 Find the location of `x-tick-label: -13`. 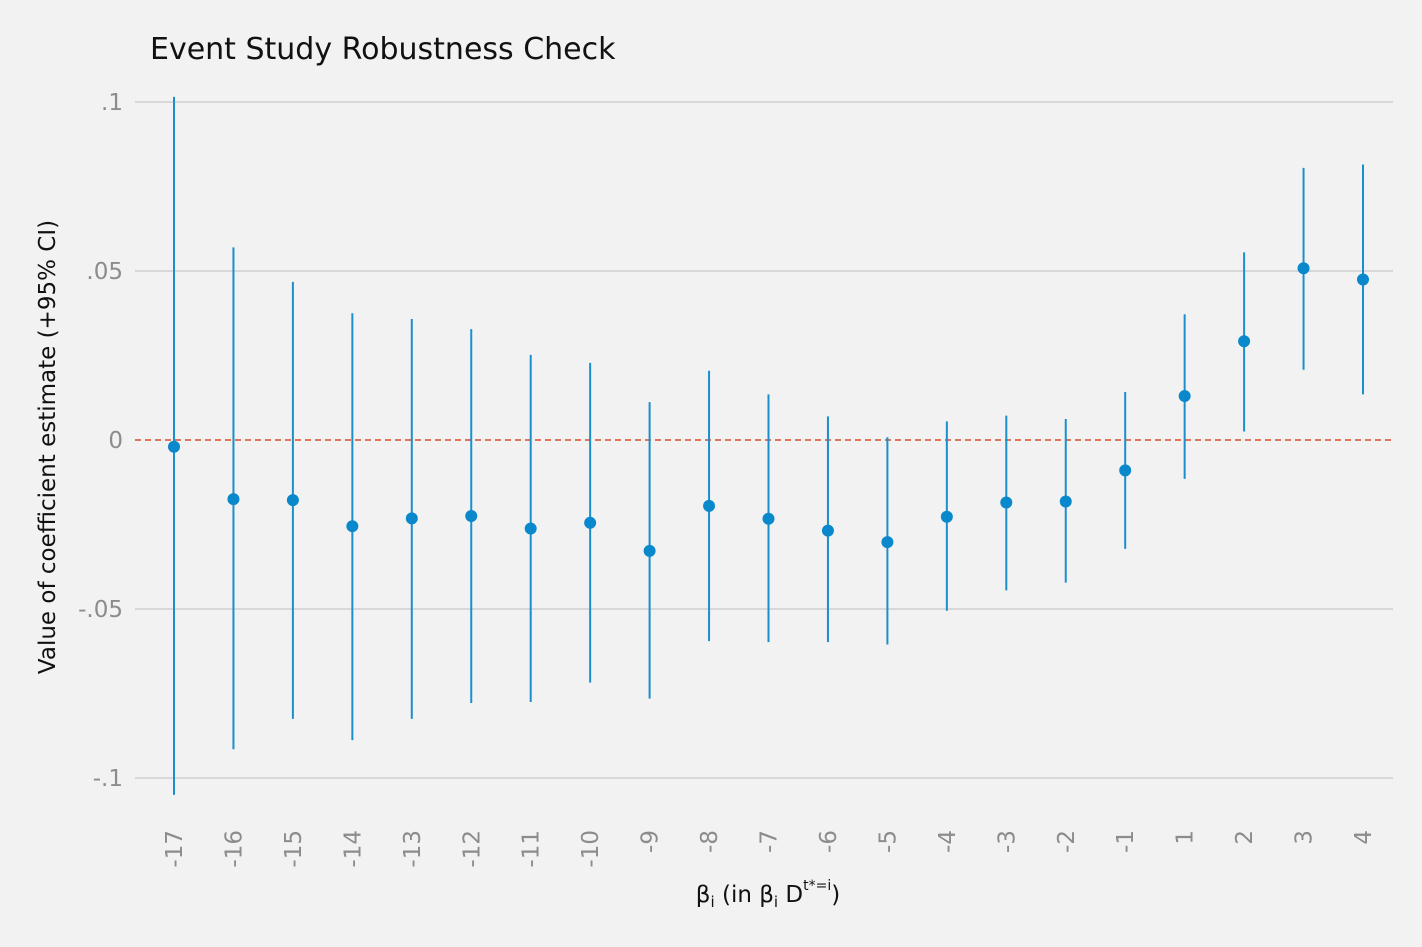

x-tick-label: -13 is located at coordinates (413, 849).